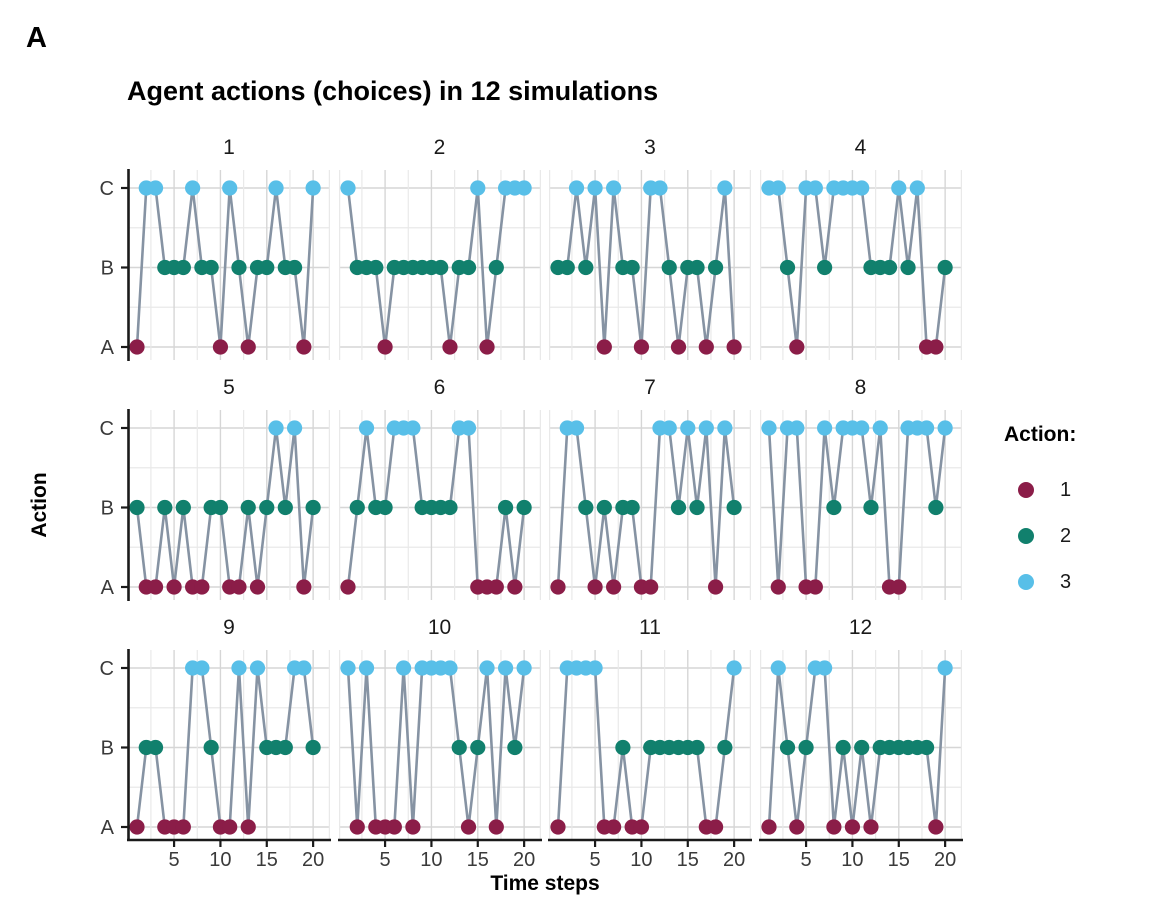 This screenshot has height=921, width=1152. Describe the element at coordinates (1026, 536) in the screenshot. I see `legend-dot-action-2-icon` at that location.